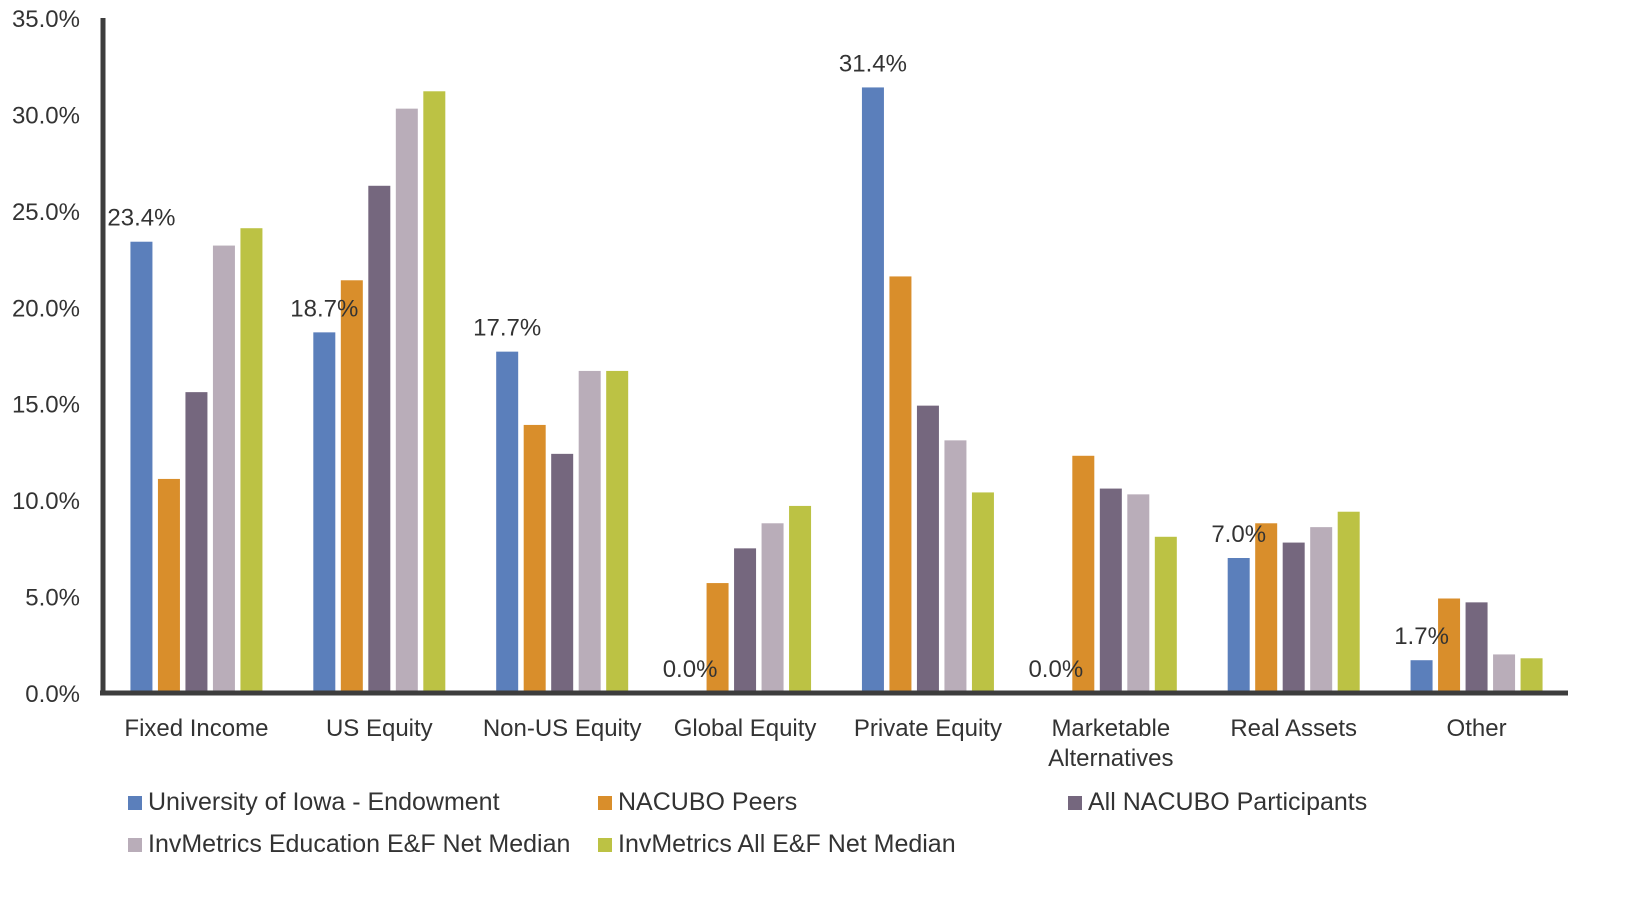 The image size is (1639, 903). Describe the element at coordinates (1228, 802) in the screenshot. I see `legend-label: All NACUBO Participants` at that location.